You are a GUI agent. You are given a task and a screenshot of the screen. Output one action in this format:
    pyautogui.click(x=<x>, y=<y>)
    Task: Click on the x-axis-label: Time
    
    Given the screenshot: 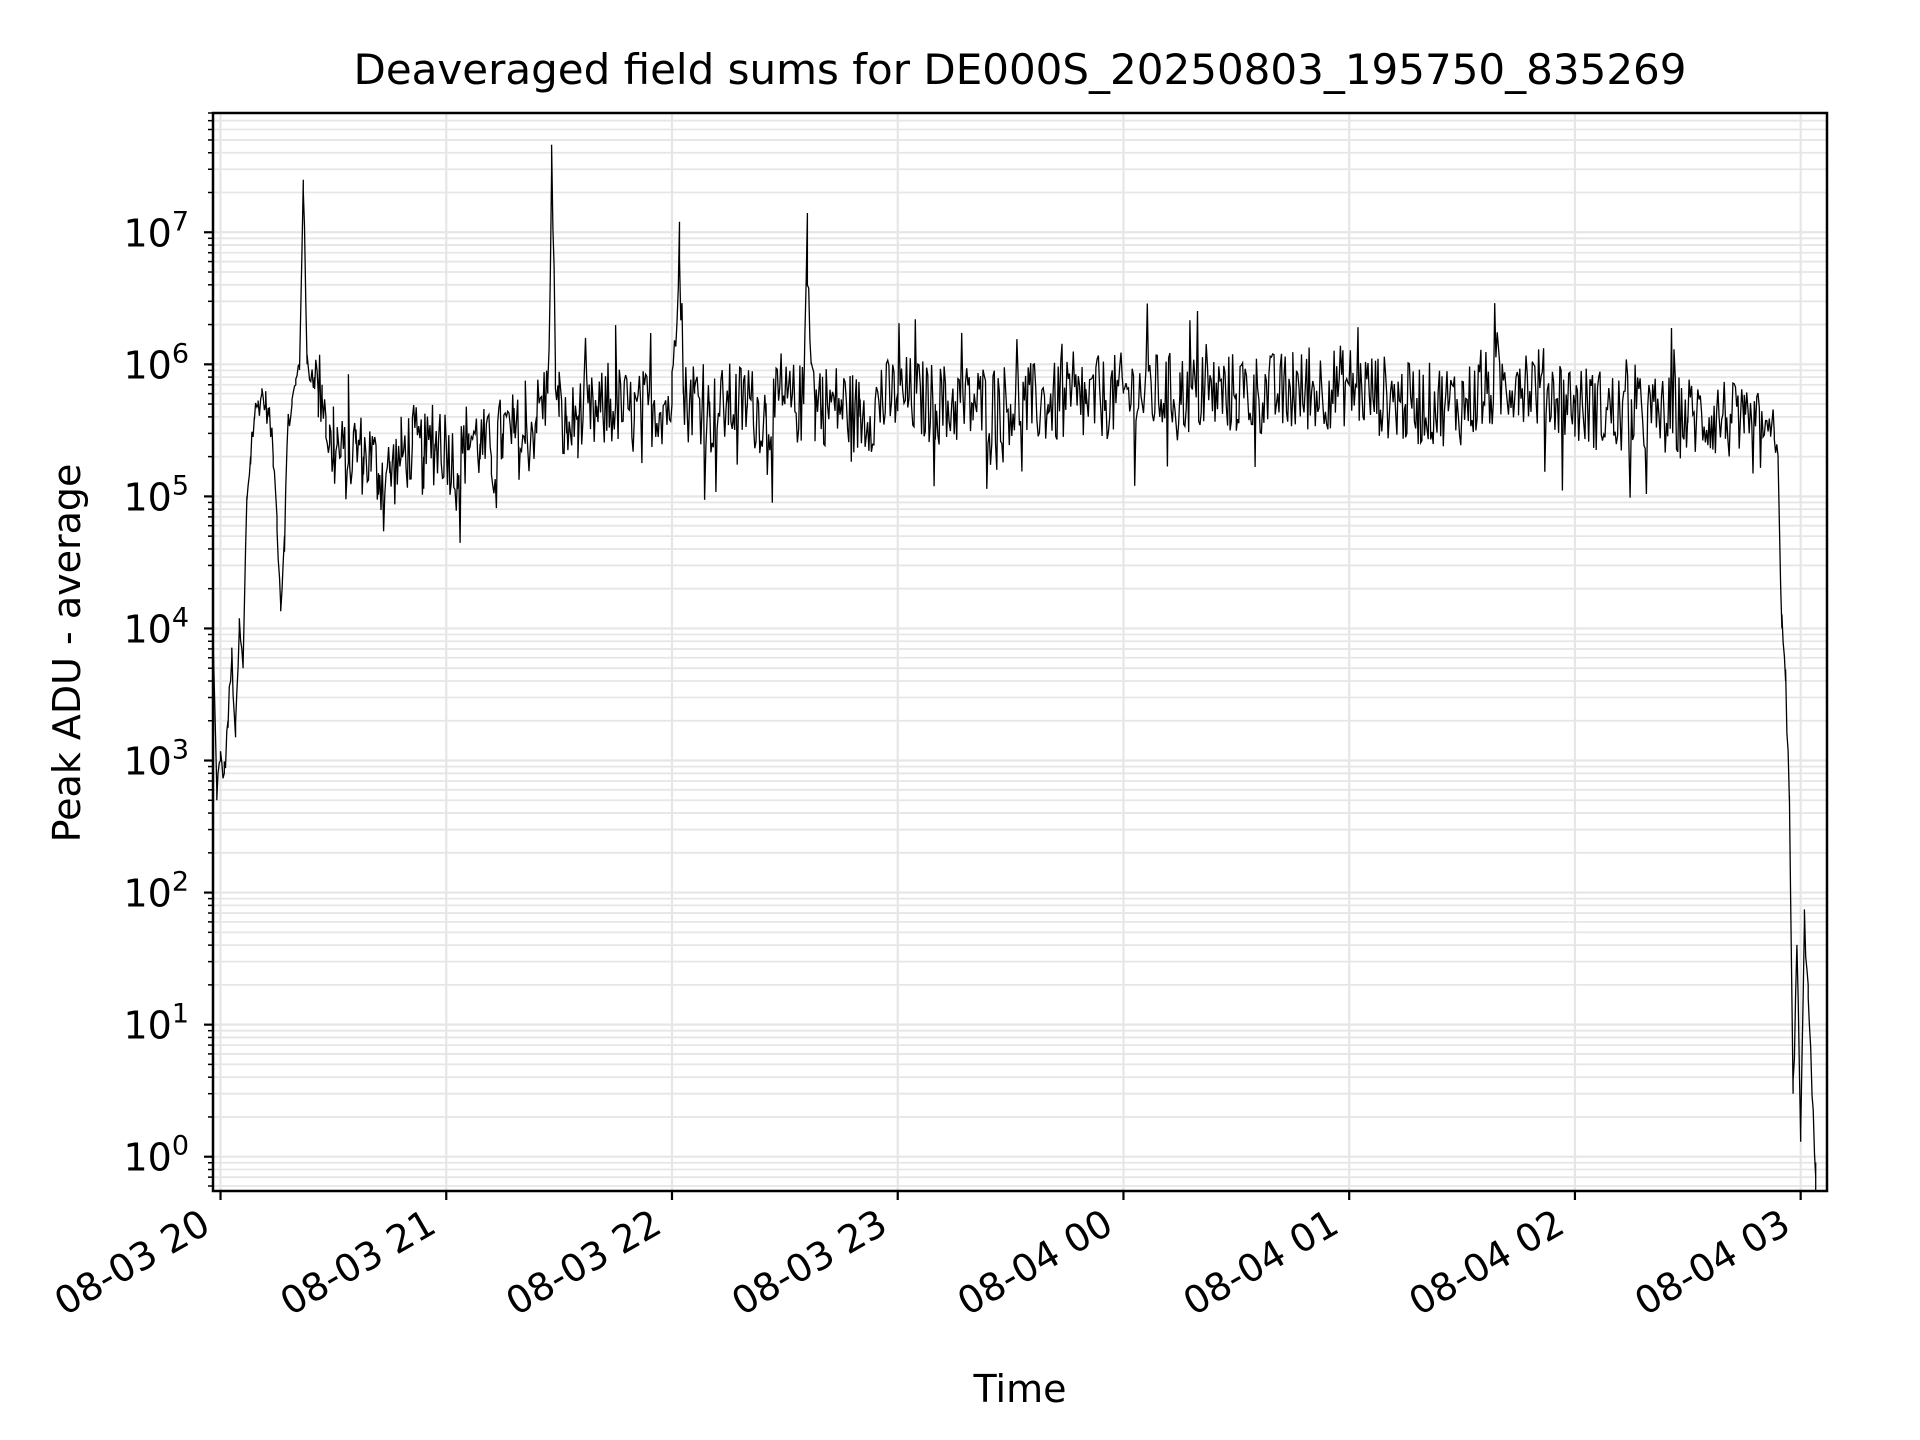 What is the action you would take?
    pyautogui.click(x=1020, y=1389)
    